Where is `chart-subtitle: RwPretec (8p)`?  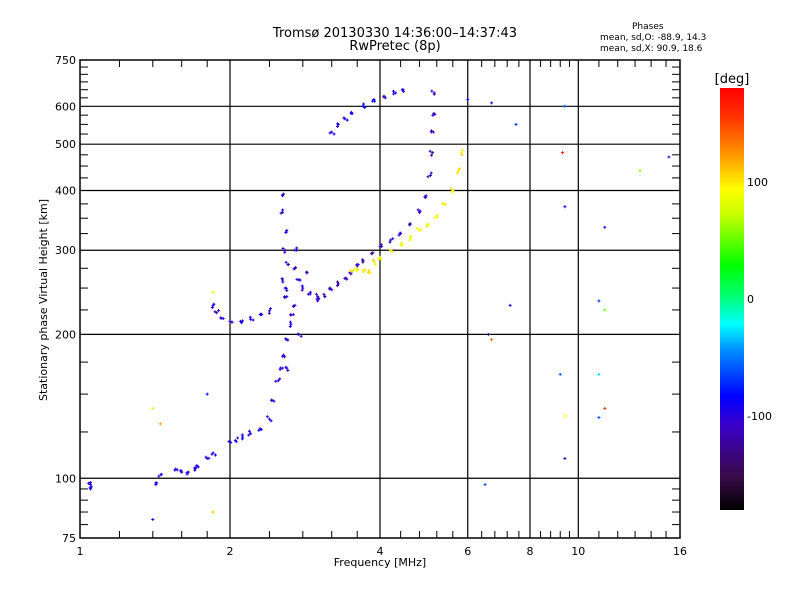
chart-subtitle: RwPretec (8p) is located at coordinates (395, 46).